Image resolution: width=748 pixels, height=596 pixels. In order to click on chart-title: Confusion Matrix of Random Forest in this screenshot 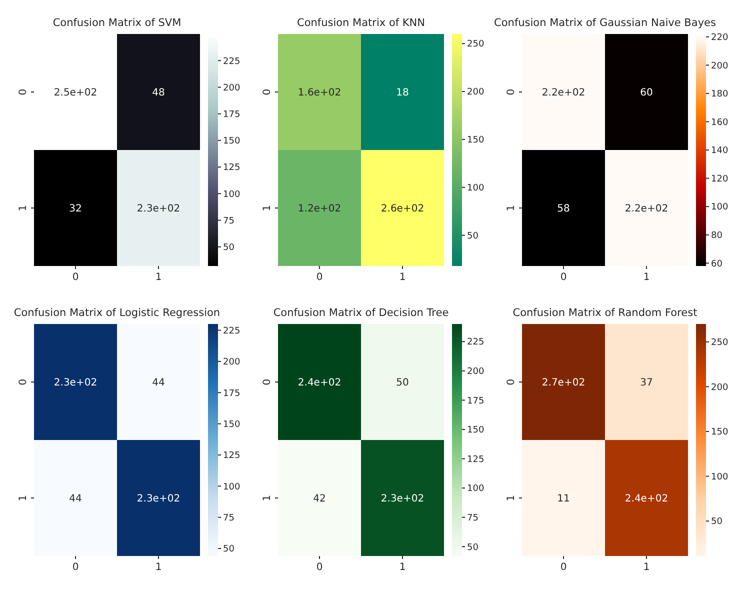, I will do `click(605, 313)`.